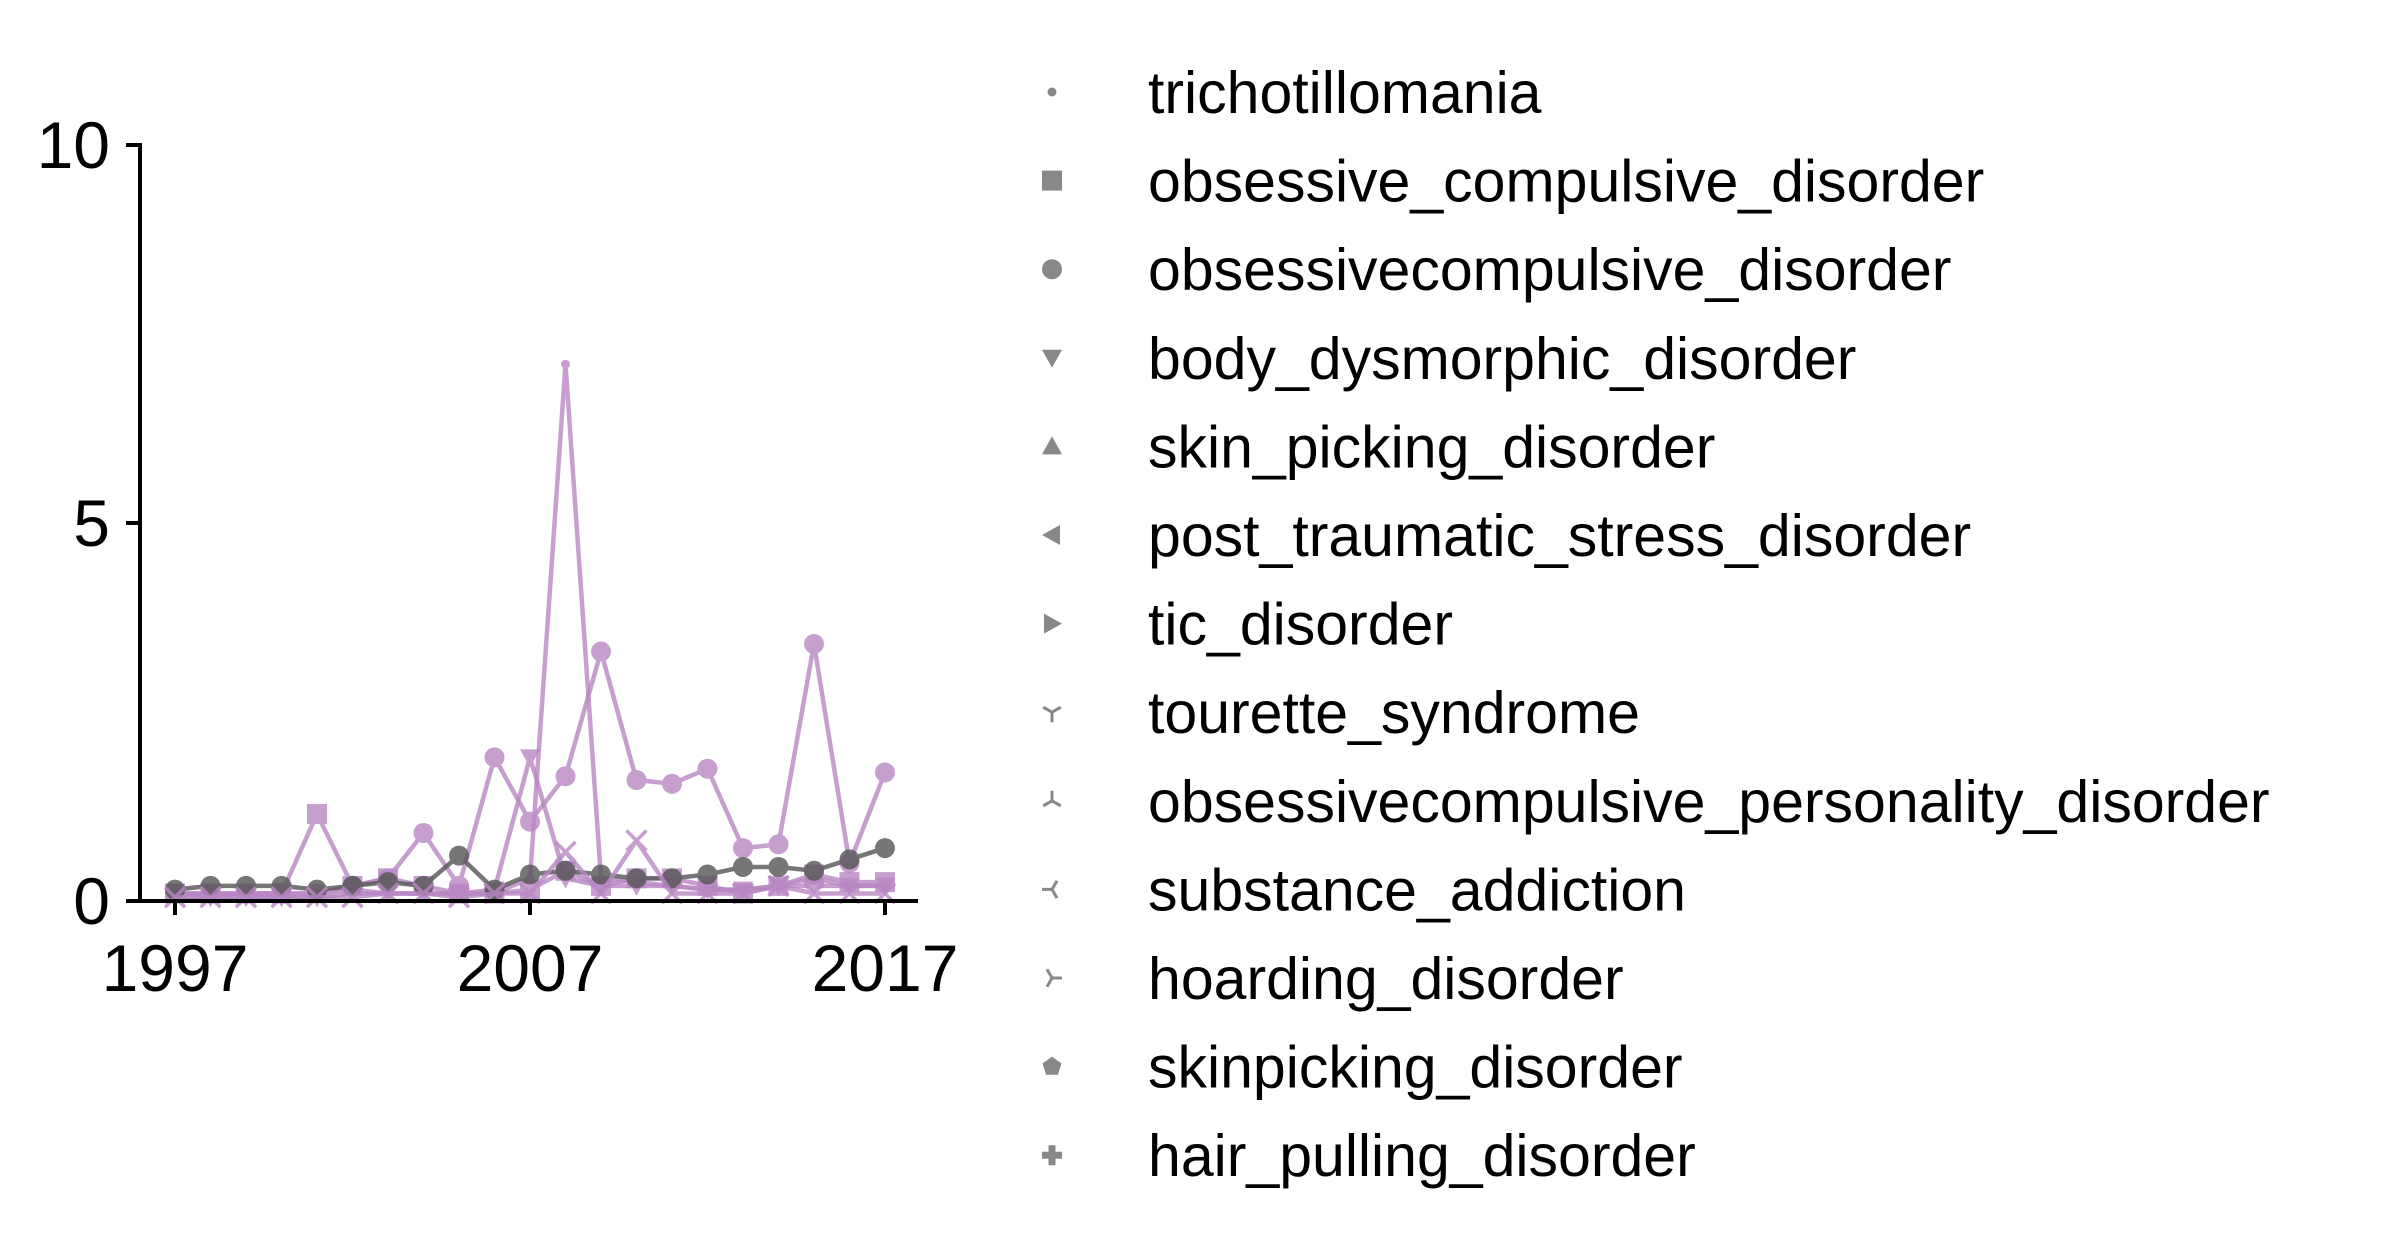 The height and width of the screenshot is (1250, 2389). Describe the element at coordinates (1417, 890) in the screenshot. I see `legend-label: substance_addiction` at that location.